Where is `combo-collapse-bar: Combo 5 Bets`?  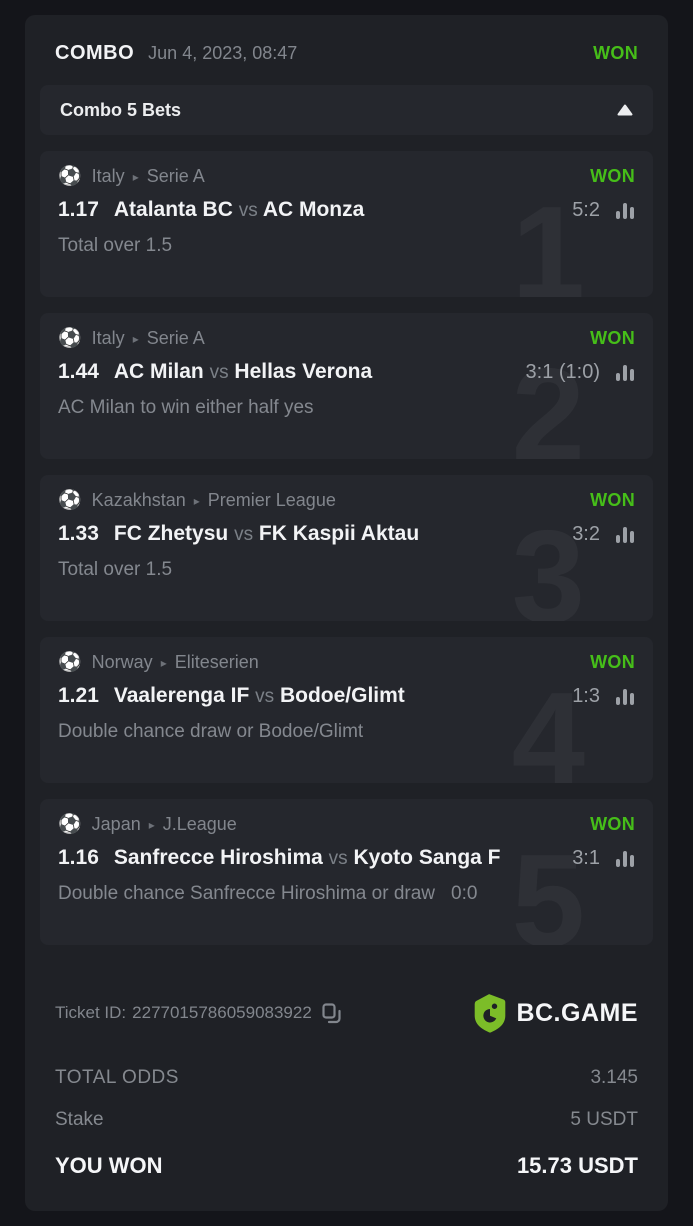 combo-collapse-bar: Combo 5 Bets is located at coordinates (346, 110).